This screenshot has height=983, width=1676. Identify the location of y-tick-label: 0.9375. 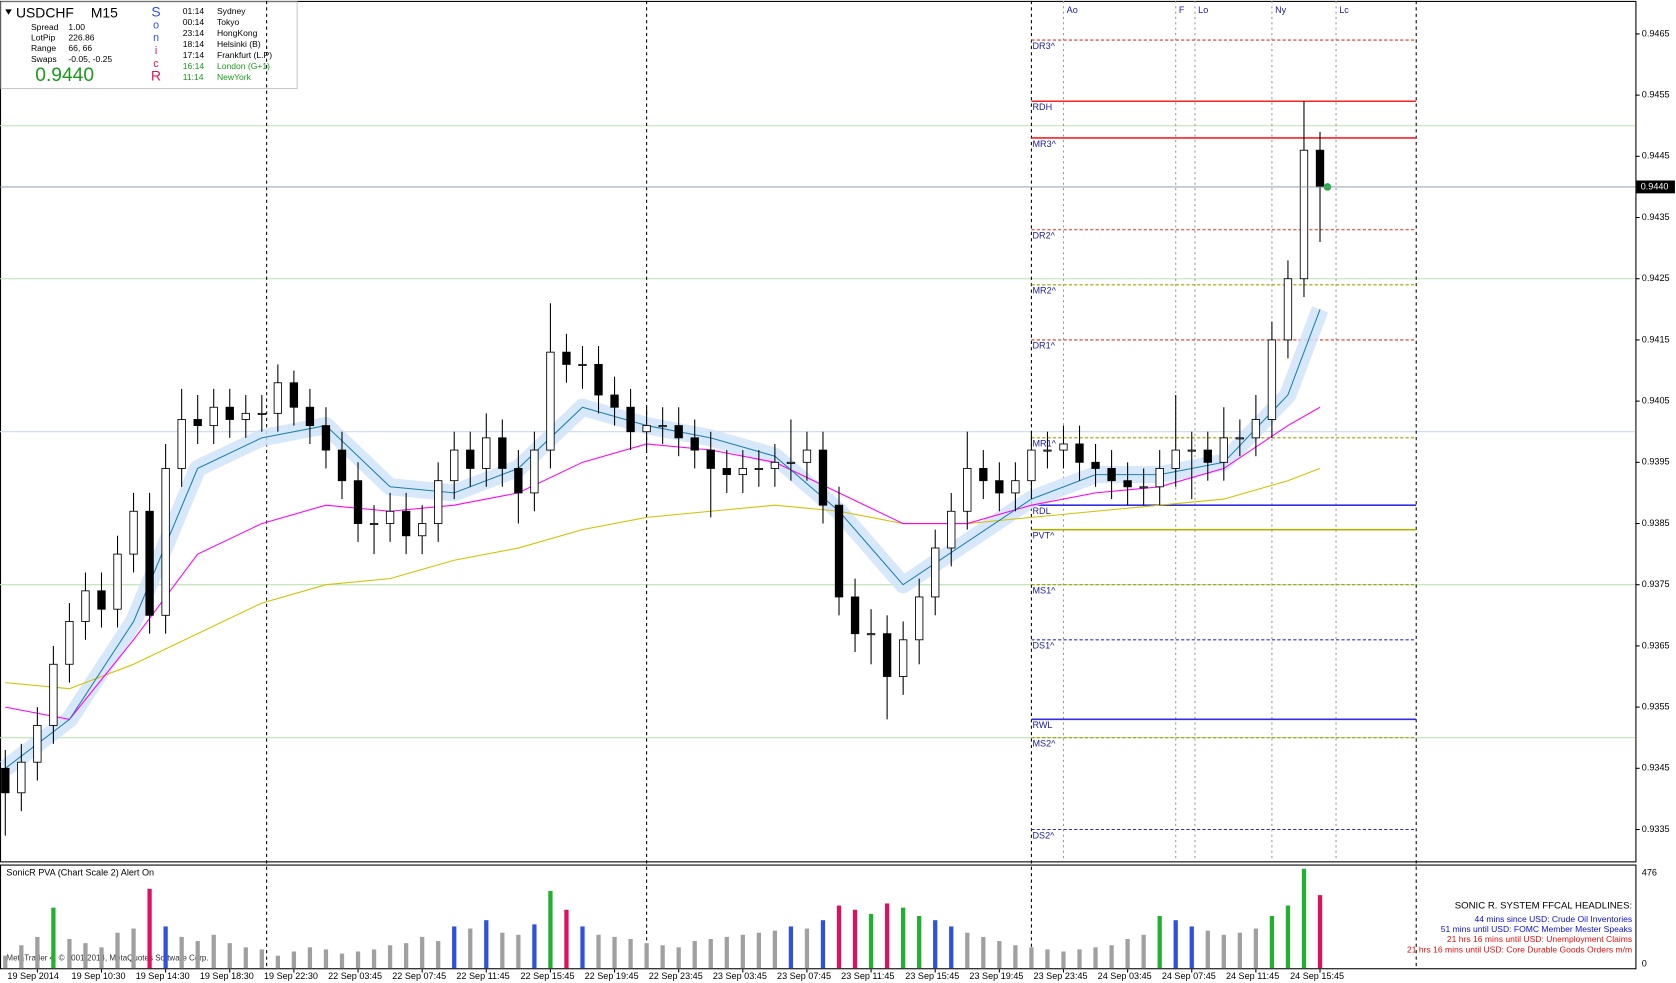
(1656, 584).